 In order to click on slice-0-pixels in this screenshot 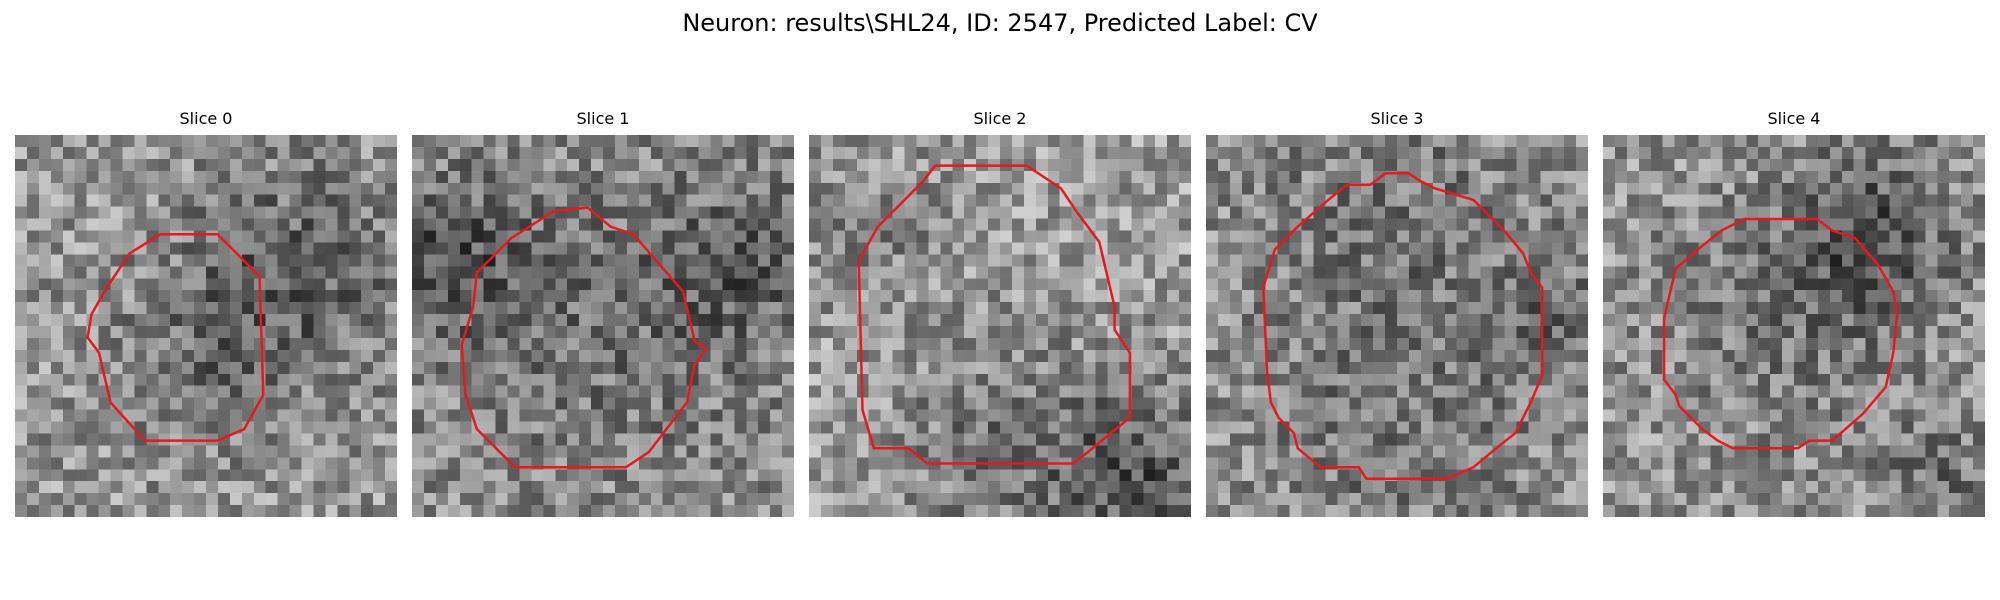, I will do `click(206, 326)`.